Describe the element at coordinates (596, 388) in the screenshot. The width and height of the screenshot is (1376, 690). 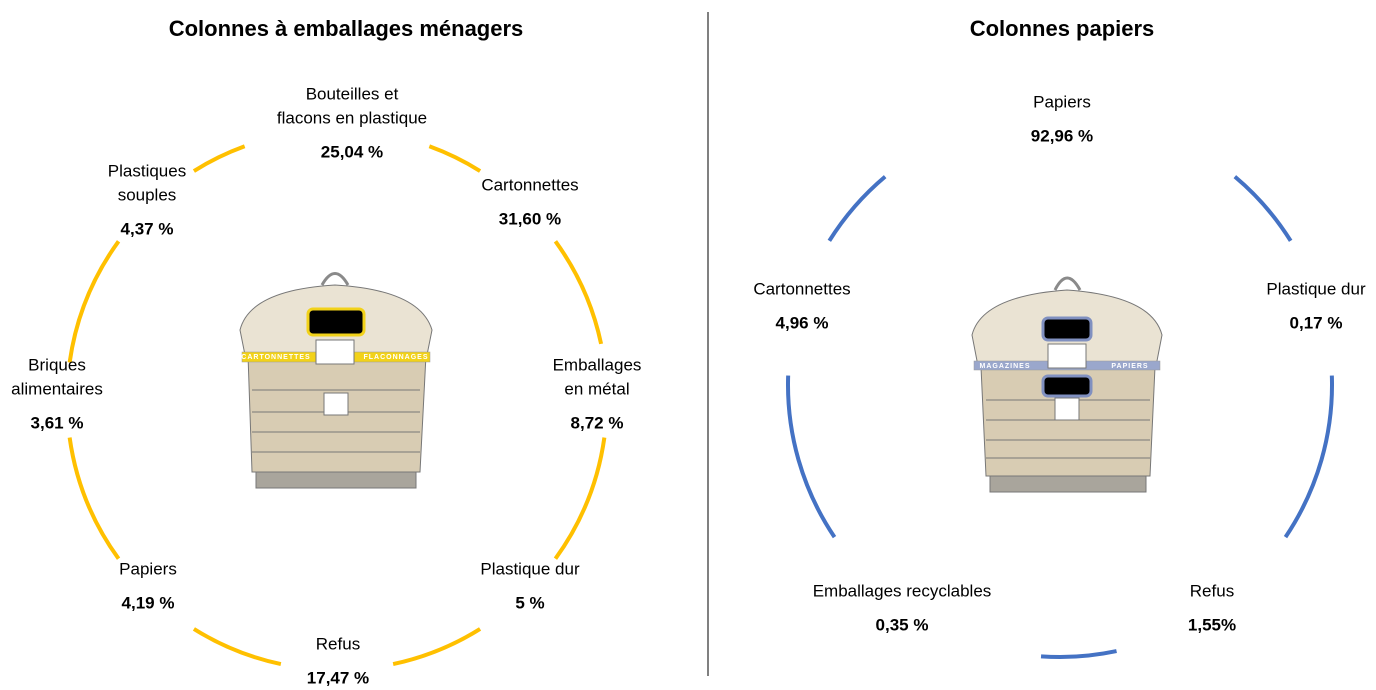
I see `item-label: en métal` at that location.